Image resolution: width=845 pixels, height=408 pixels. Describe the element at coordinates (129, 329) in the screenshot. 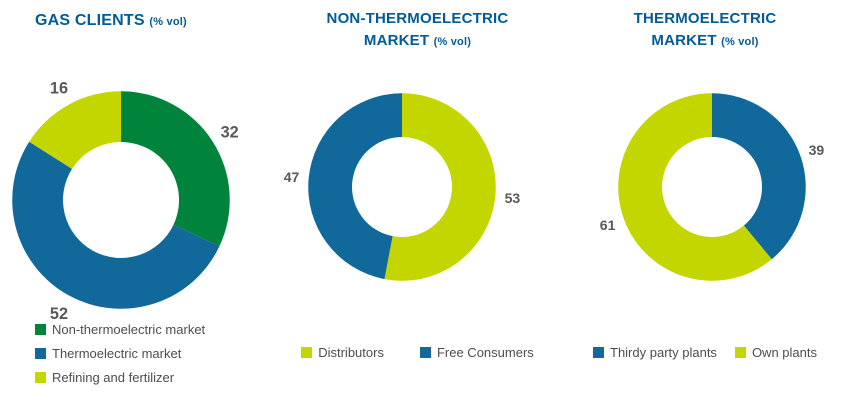

I see `legend-label: Non-thermoelectric market` at that location.